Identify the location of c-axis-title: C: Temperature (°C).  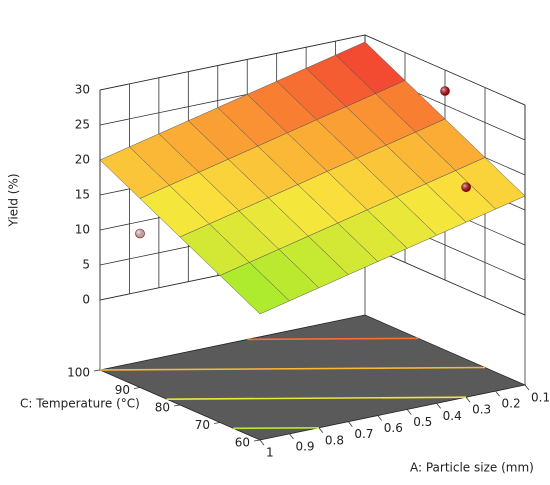
(80, 404).